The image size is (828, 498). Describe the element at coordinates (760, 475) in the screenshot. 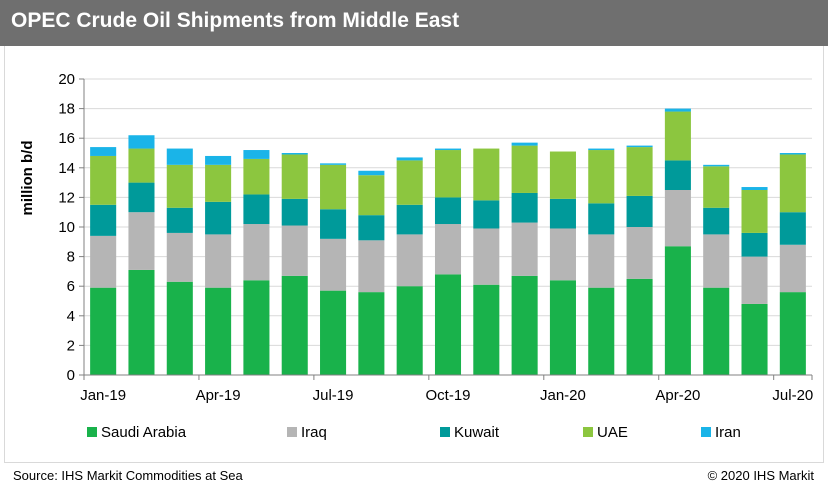

I see `copyright-note: © 2020 IHS Markit` at that location.